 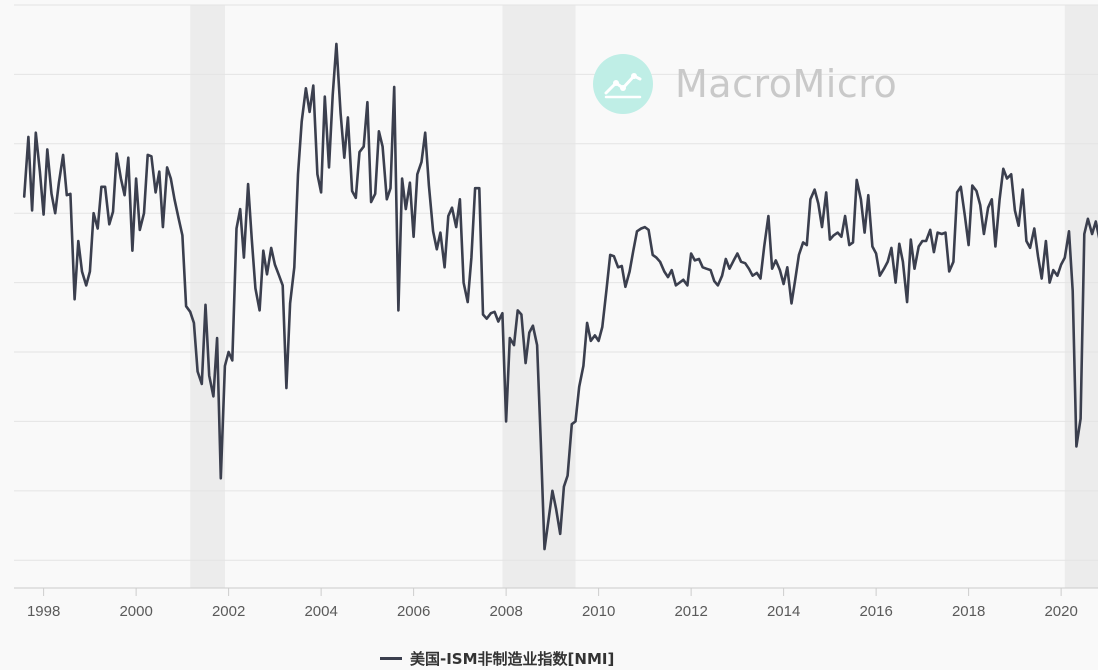 I want to click on chart-legend: 美国-ISM非制造业指数[NMI], so click(x=497, y=658).